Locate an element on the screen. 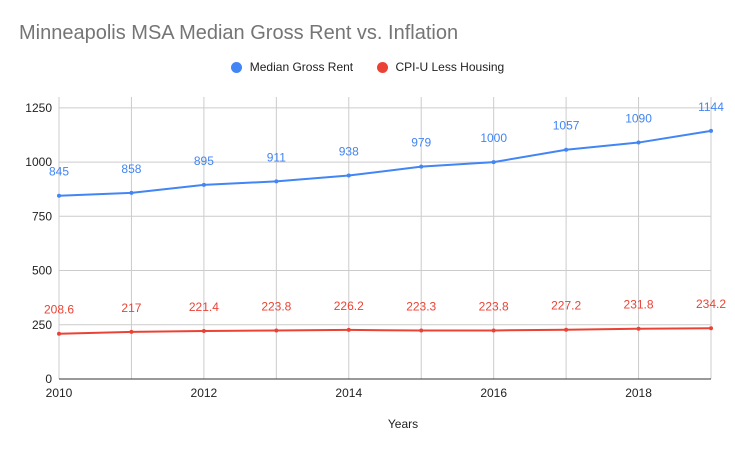 The width and height of the screenshot is (735, 454). x-tick-label: 2016 is located at coordinates (493, 393).